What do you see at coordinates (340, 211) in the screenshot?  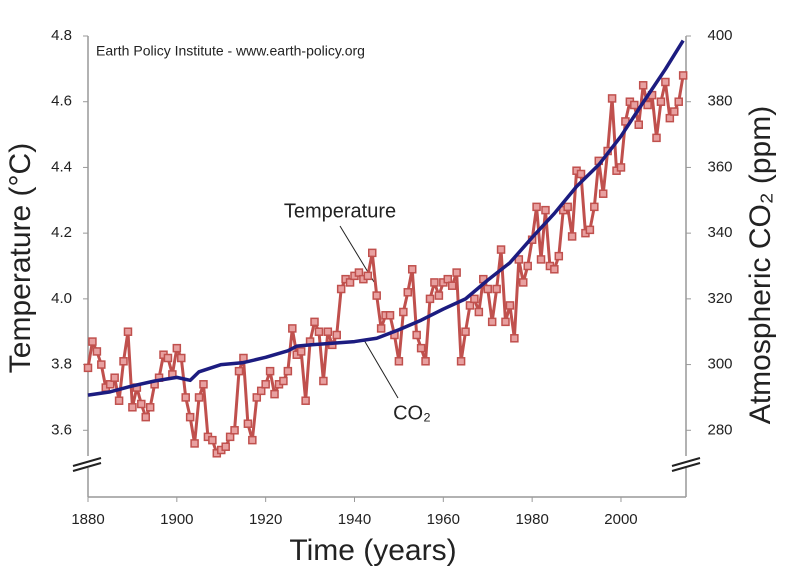 I see `series-label: Temperature` at bounding box center [340, 211].